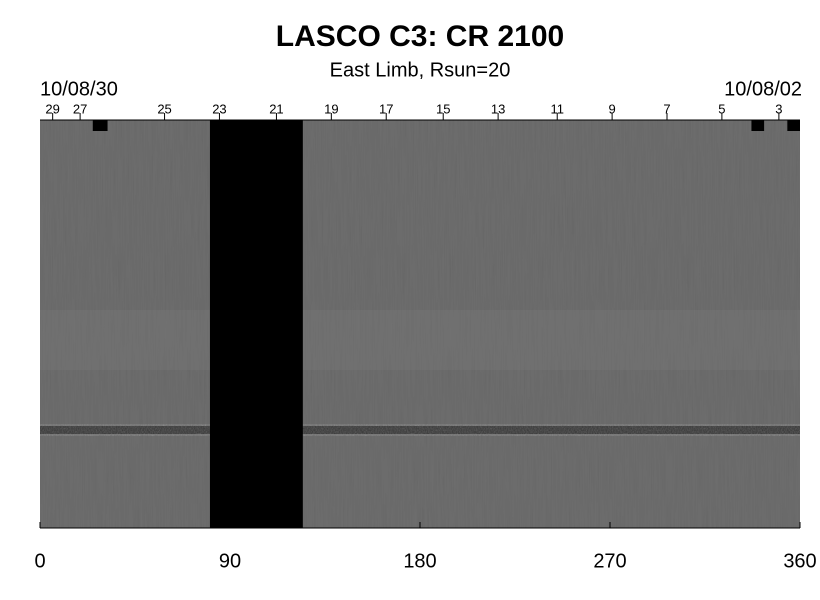  Describe the element at coordinates (219, 108) in the screenshot. I see `top-tick-label: 23` at that location.